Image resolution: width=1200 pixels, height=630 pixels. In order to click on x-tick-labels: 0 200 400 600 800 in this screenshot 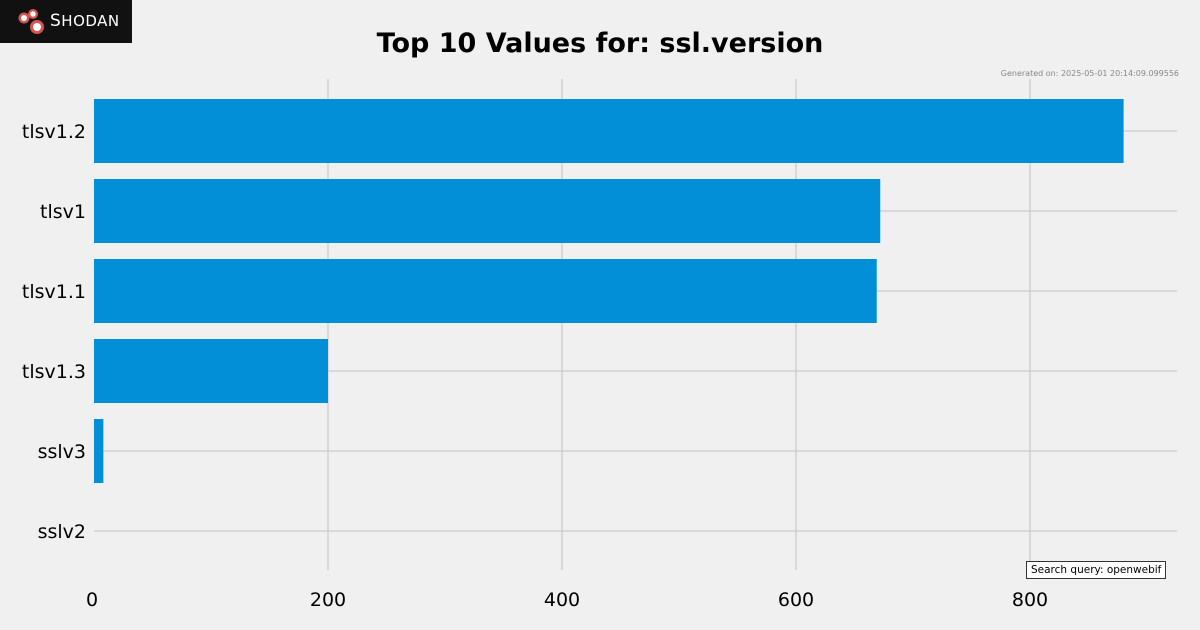, I will do `click(567, 600)`.